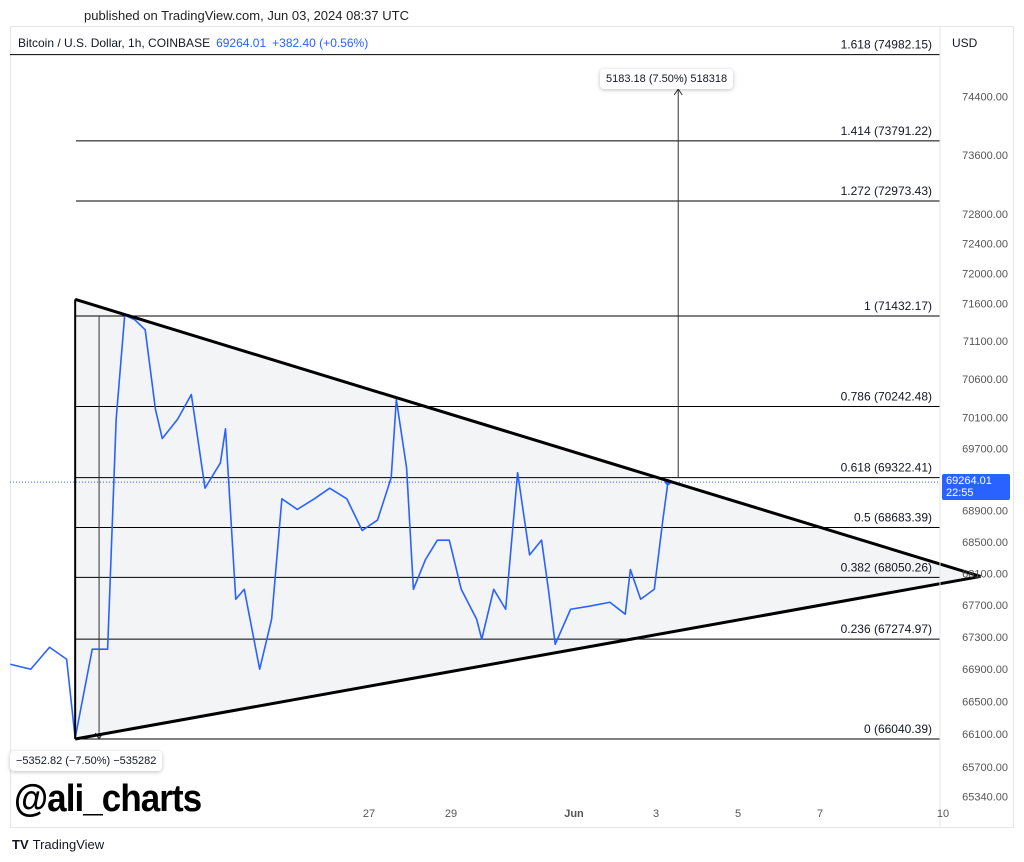 Image resolution: width=1024 pixels, height=862 pixels. What do you see at coordinates (985, 342) in the screenshot?
I see `price-axis-tick: 71100.00` at bounding box center [985, 342].